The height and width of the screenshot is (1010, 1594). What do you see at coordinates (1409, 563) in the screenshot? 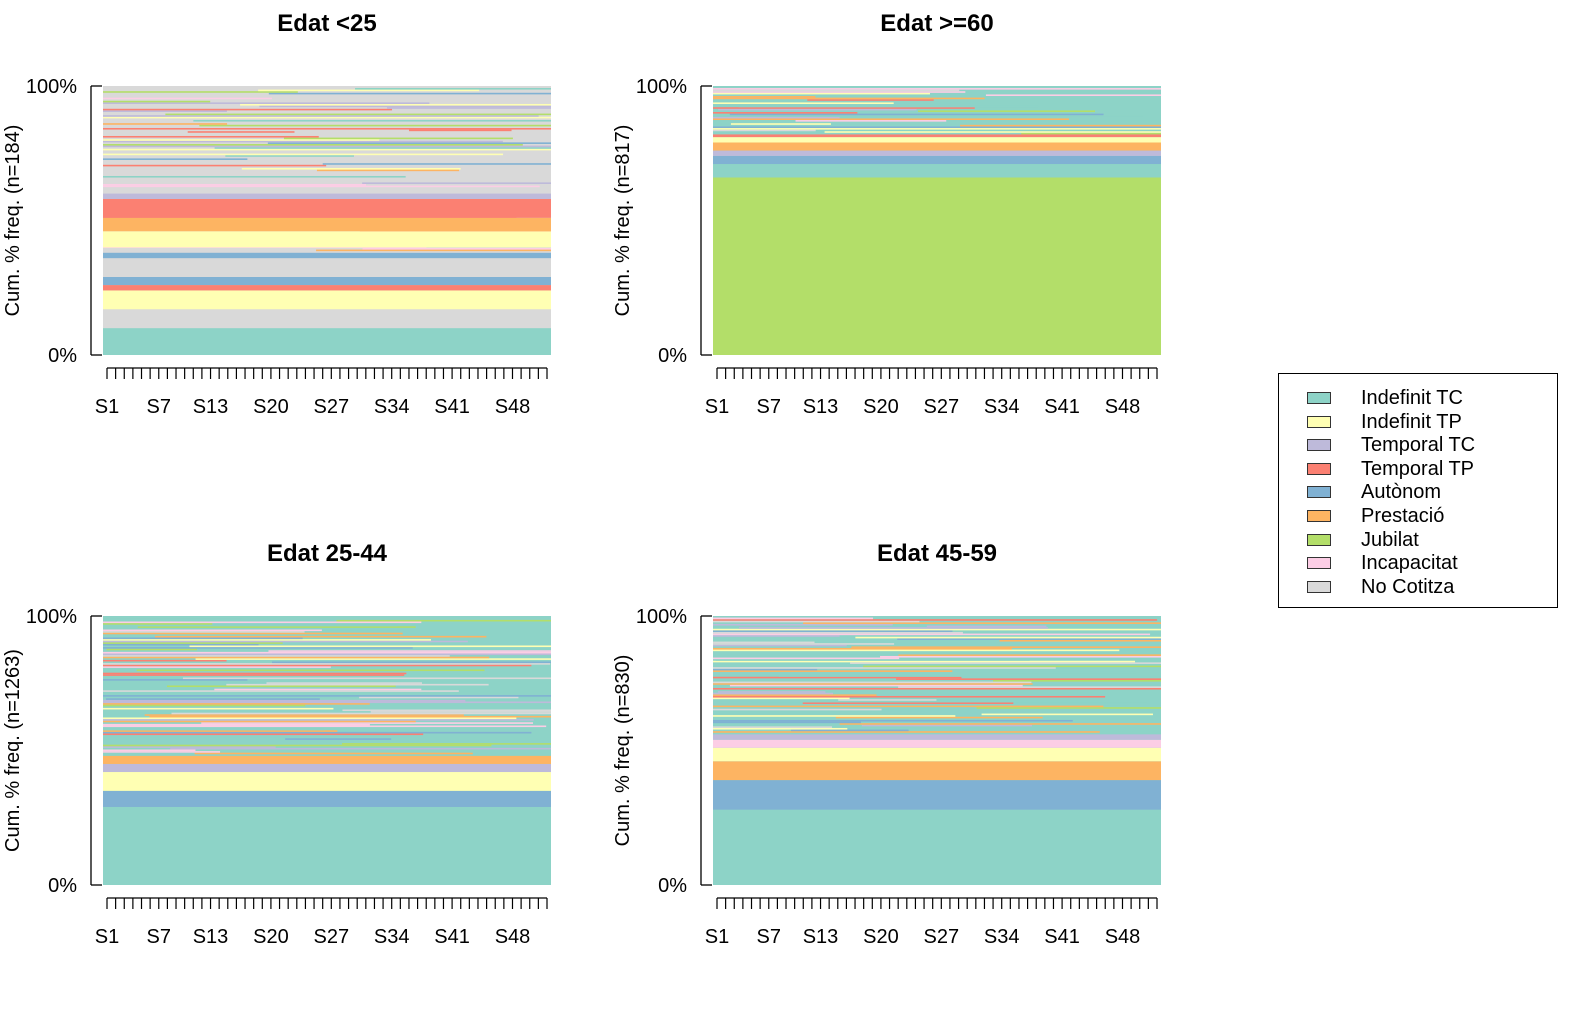
I see `legend-label: Incapacitat` at bounding box center [1409, 563].